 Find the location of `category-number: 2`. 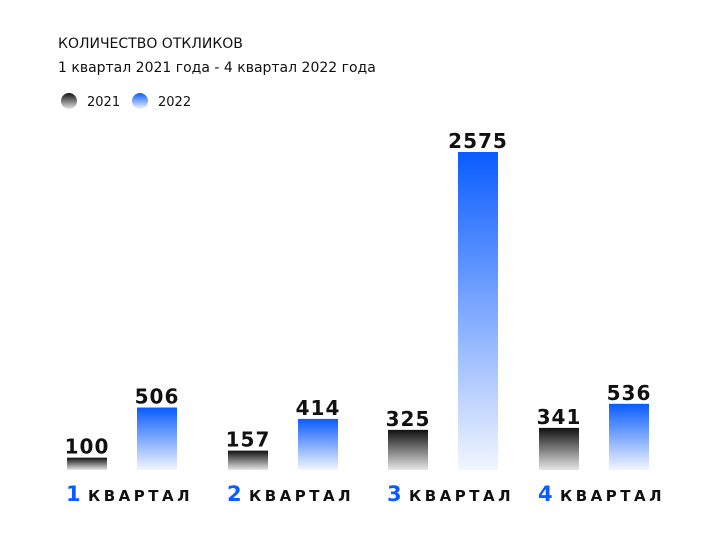

category-number: 2 is located at coordinates (238, 494).